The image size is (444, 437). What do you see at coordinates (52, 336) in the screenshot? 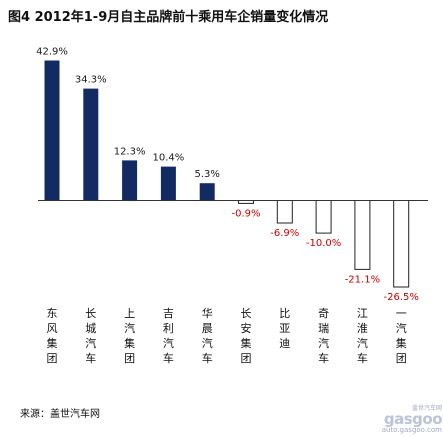
I see `category-label: 东风集团` at bounding box center [52, 336].